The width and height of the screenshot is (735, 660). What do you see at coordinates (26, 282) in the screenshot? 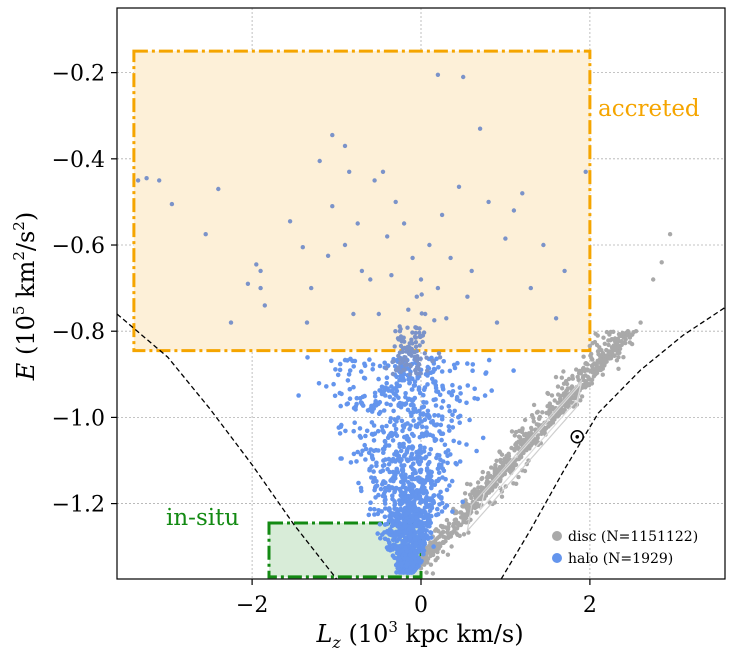
I see `y-axis-label-p2: km` at bounding box center [26, 282].